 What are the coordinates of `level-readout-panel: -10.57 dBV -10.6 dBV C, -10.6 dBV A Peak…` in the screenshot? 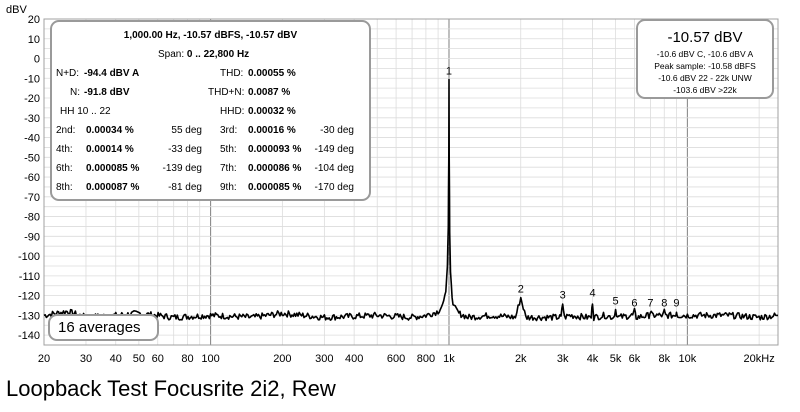 It's located at (705, 59).